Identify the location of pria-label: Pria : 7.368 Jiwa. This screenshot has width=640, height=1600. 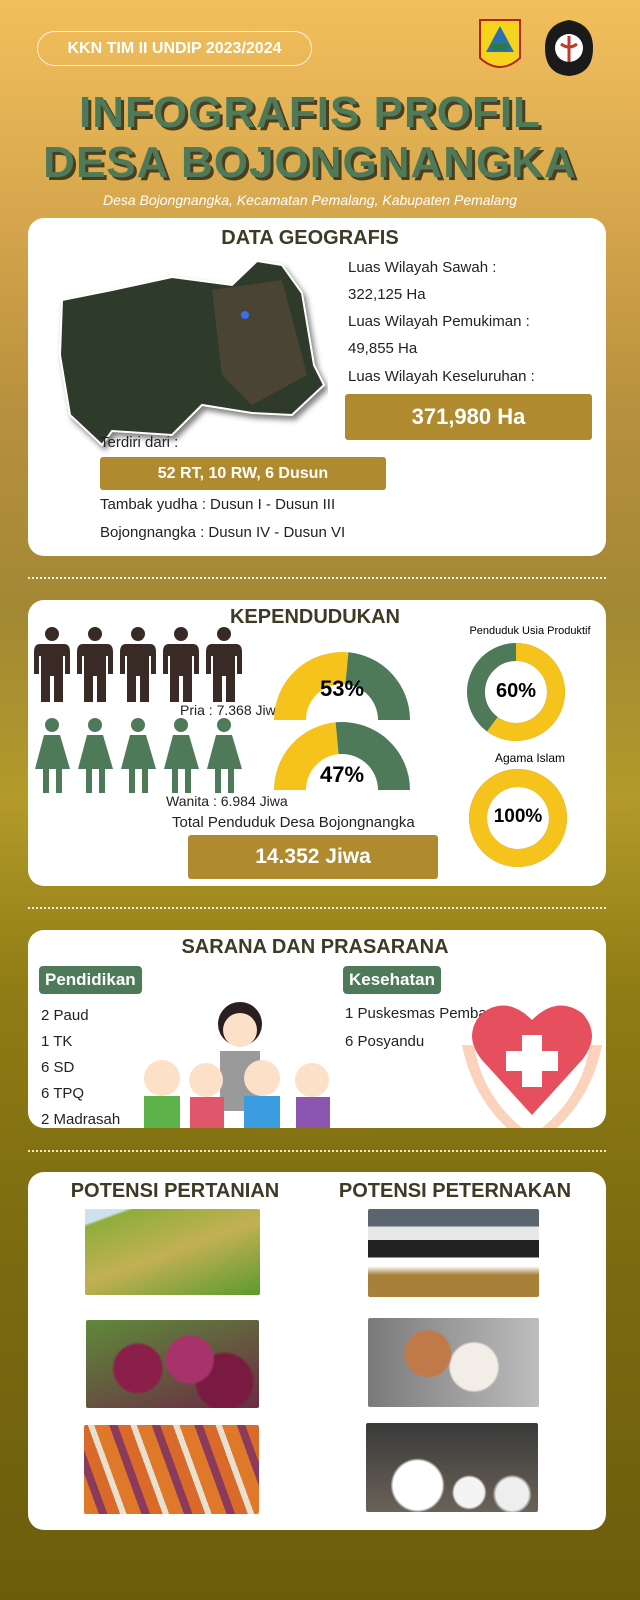
(232, 710).